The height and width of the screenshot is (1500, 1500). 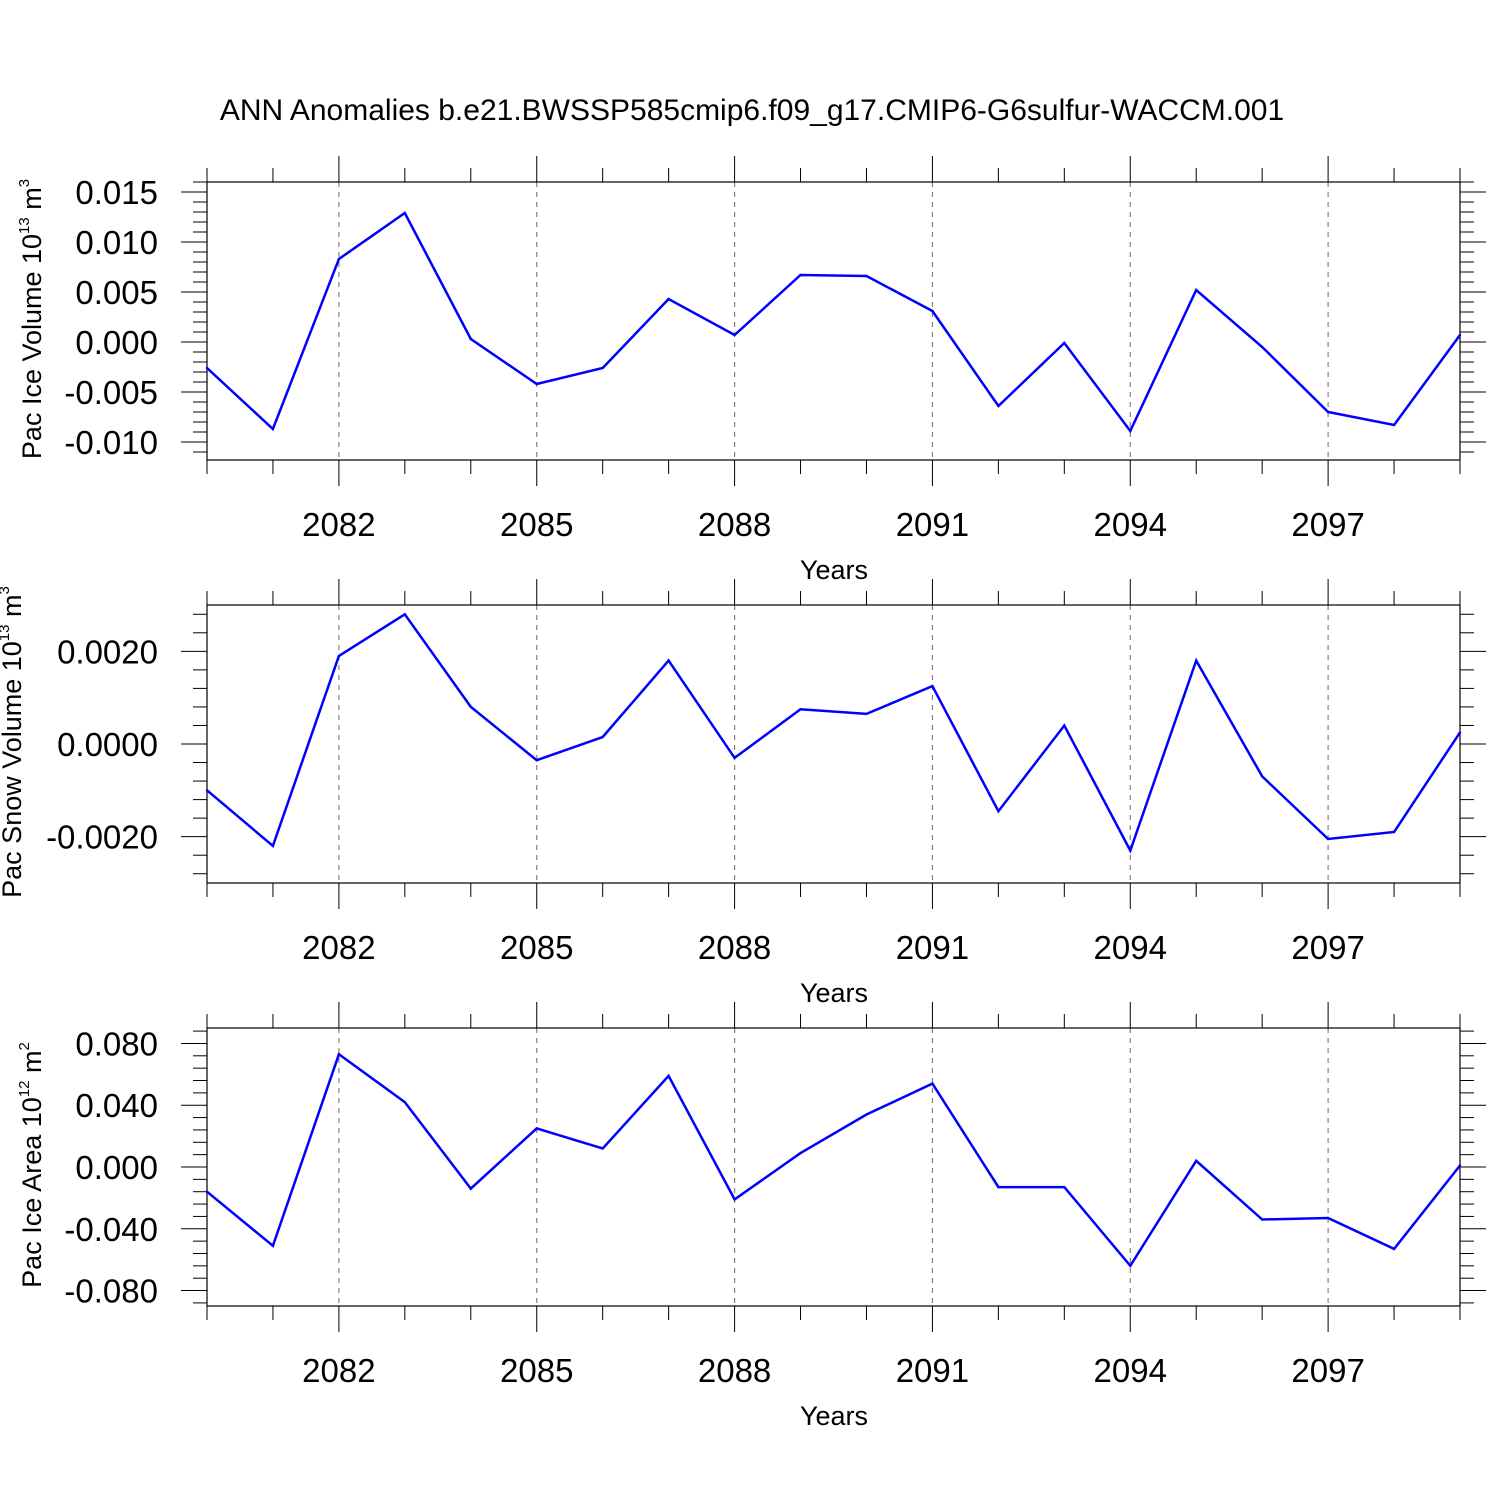 I want to click on y-tick-label: 0.0000, so click(x=107, y=744).